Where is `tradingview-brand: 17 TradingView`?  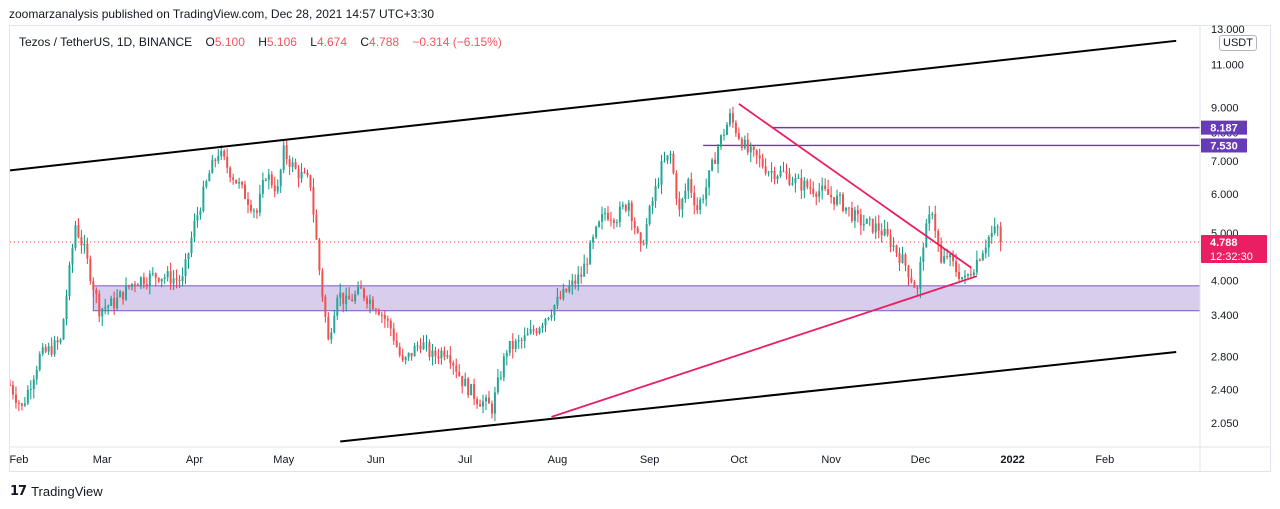
tradingview-brand: 17 TradingView is located at coordinates (56, 491).